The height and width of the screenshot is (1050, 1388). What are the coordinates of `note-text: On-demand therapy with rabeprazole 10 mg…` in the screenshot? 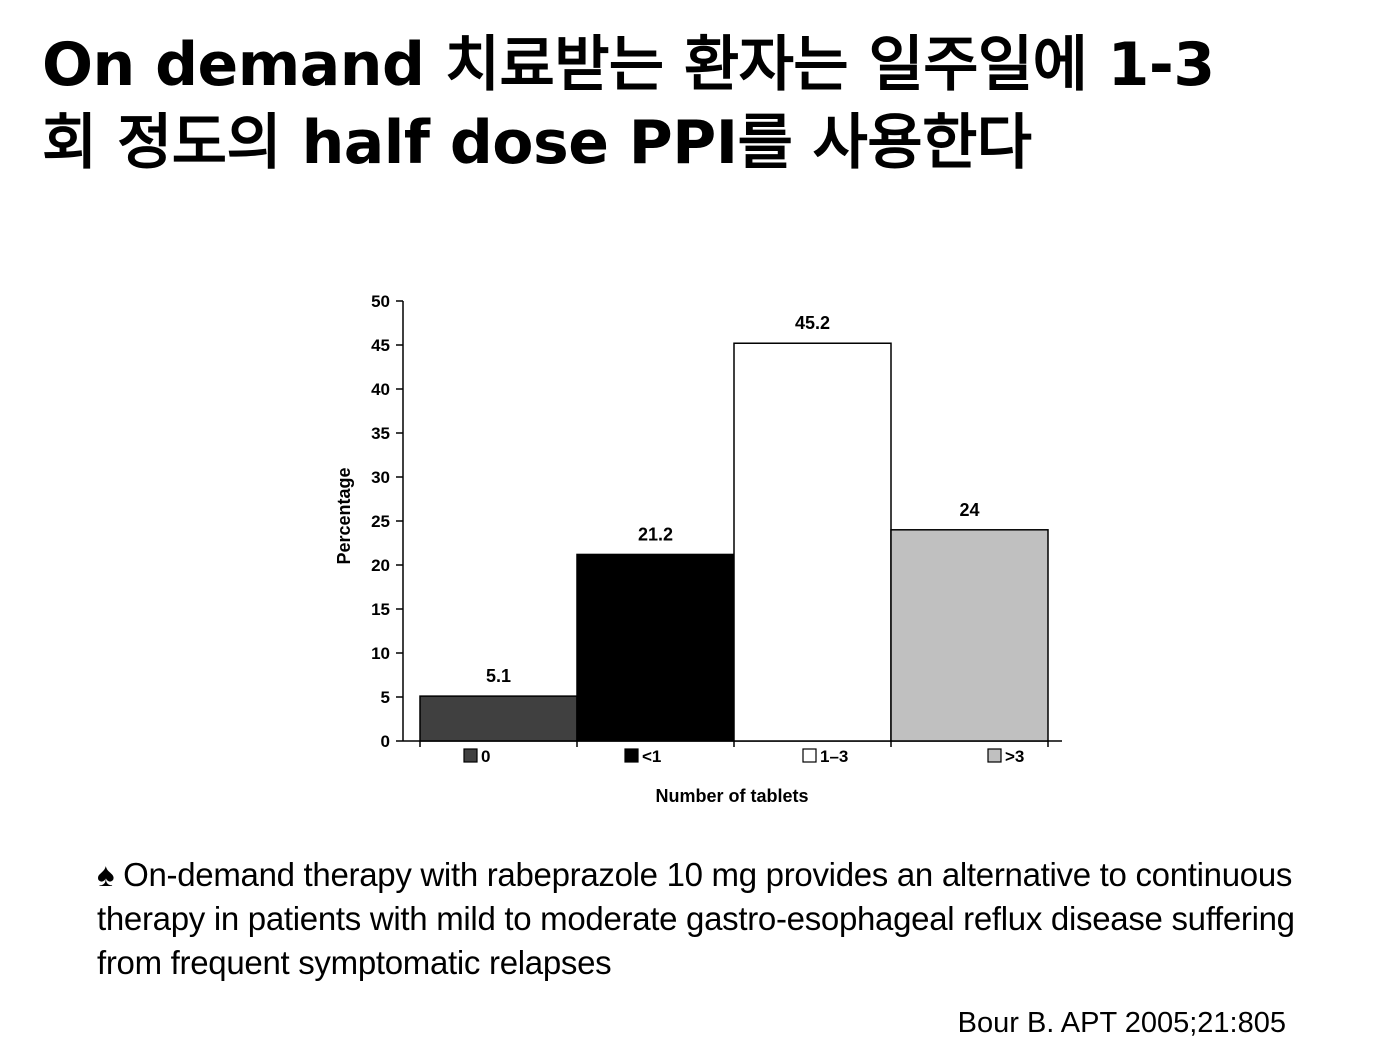 It's located at (696, 918).